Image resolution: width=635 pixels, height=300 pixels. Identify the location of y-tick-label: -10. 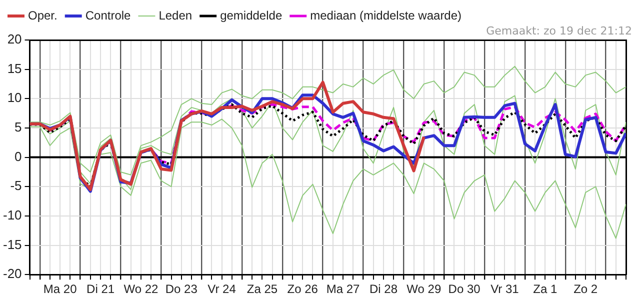
(12, 215).